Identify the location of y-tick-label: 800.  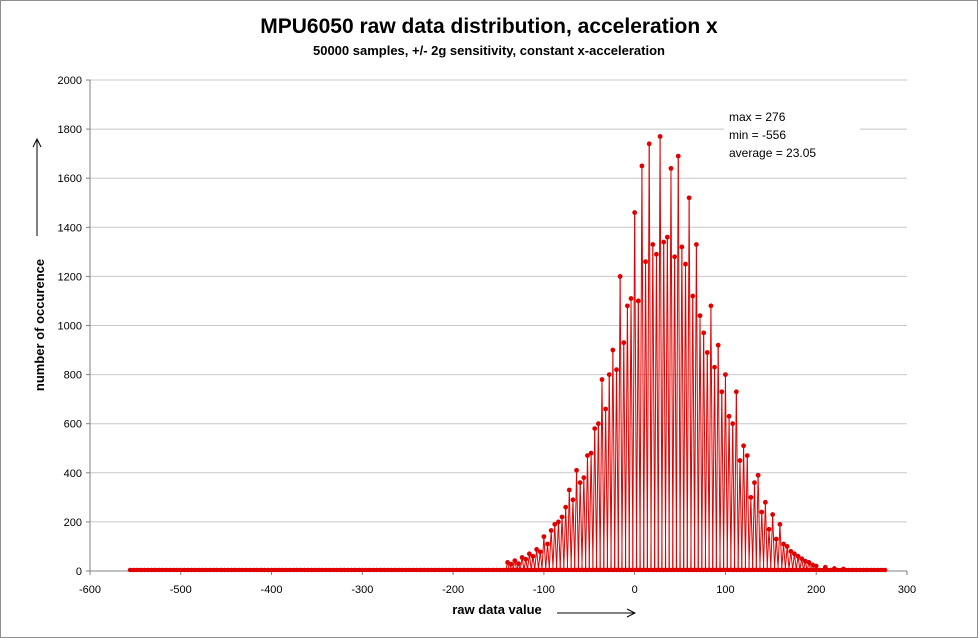
(73, 376).